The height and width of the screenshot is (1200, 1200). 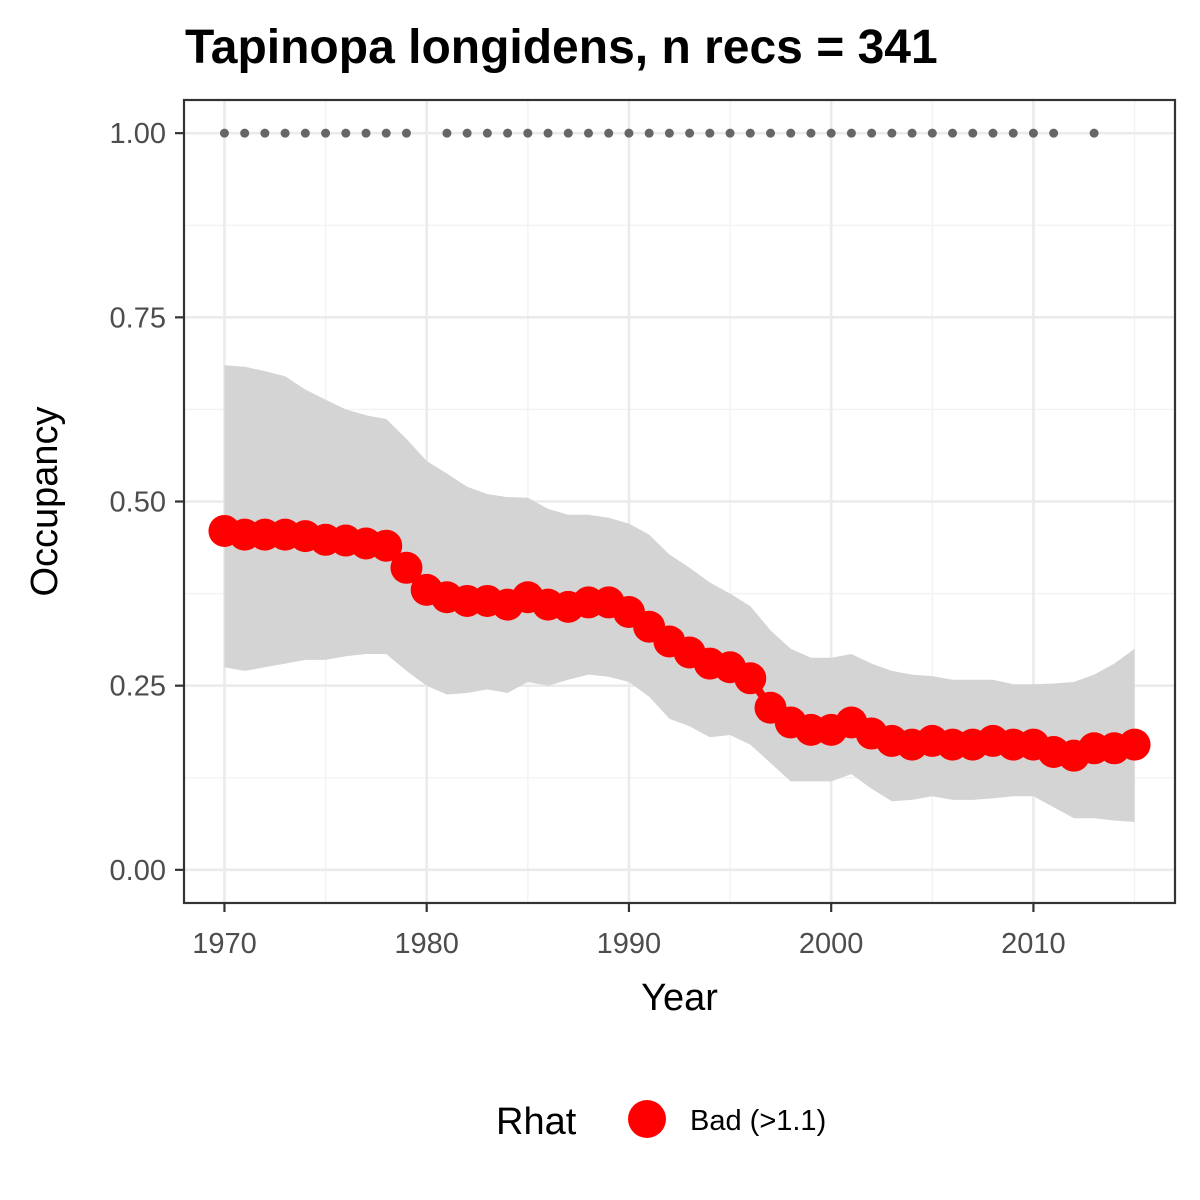 What do you see at coordinates (138, 503) in the screenshot?
I see `y-tick-label: 0.50` at bounding box center [138, 503].